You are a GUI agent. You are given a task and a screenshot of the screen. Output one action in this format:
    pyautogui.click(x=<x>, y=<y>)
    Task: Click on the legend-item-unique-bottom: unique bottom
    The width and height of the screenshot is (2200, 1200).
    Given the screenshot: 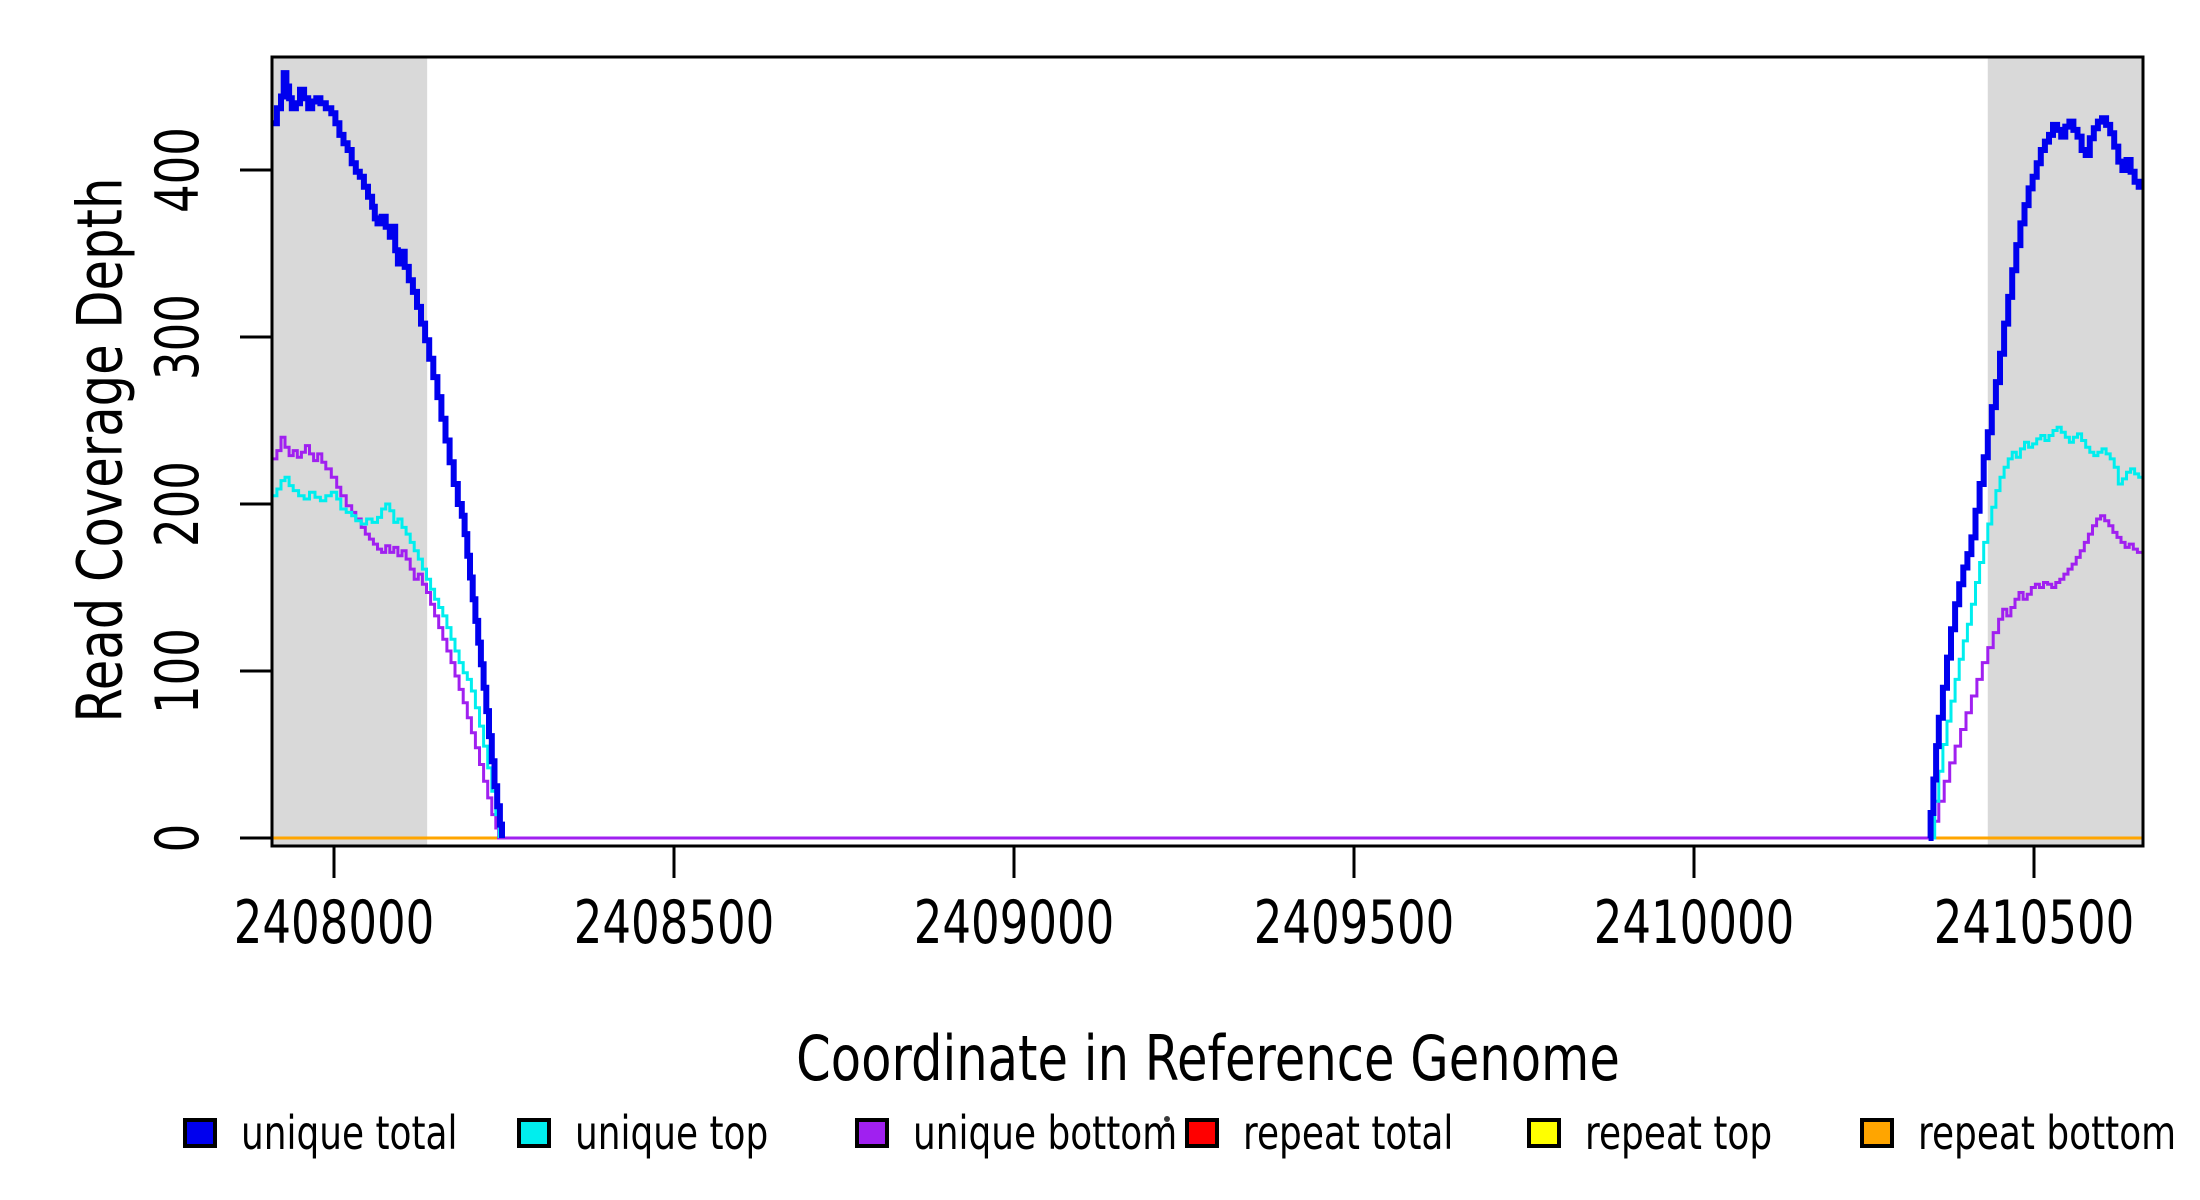 What is the action you would take?
    pyautogui.click(x=1053, y=1133)
    